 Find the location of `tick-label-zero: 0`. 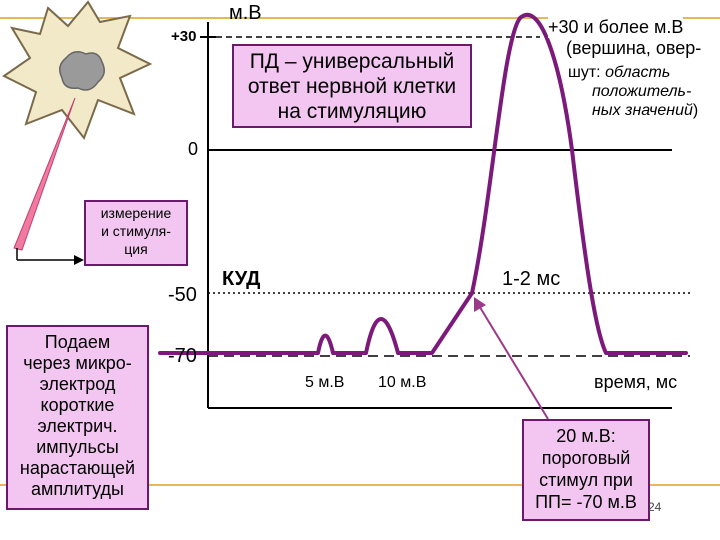

tick-label-zero: 0 is located at coordinates (193, 149).